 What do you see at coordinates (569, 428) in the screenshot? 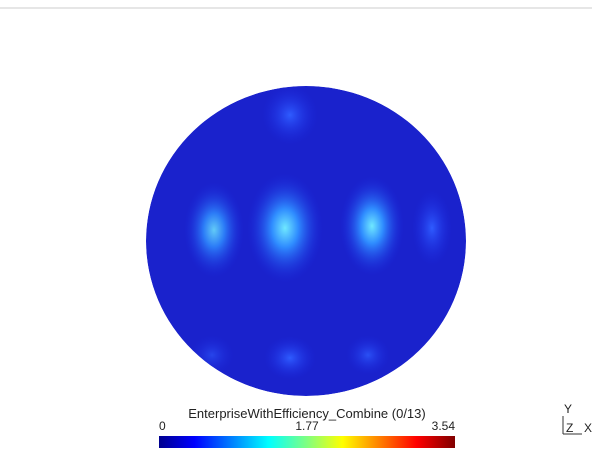
I see `axis-label: Z` at bounding box center [569, 428].